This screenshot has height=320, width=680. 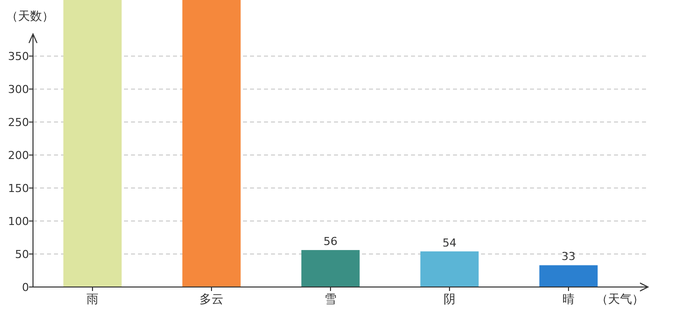 What do you see at coordinates (18, 89) in the screenshot?
I see `y-tick-label: 300` at bounding box center [18, 89].